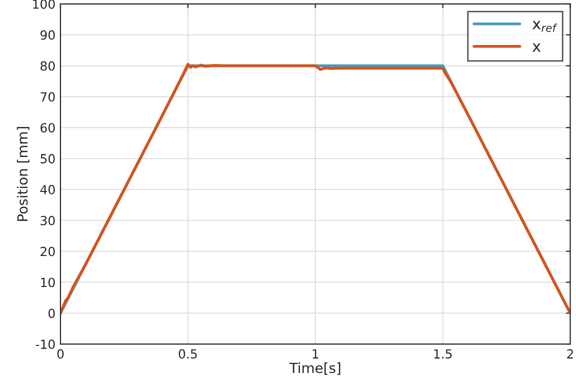 The width and height of the screenshot is (576, 391). Describe the element at coordinates (47, 251) in the screenshot. I see `y-tick-label: 20` at that location.